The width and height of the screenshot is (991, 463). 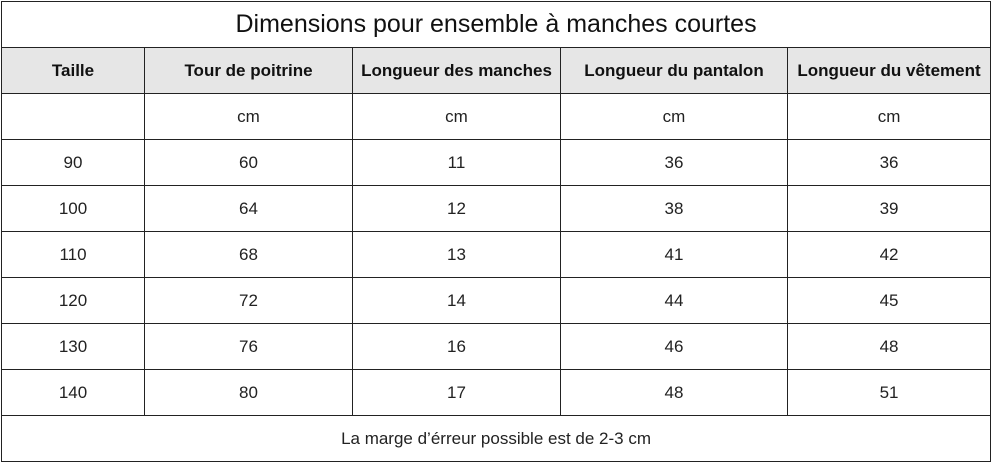 I want to click on table-cell: 46, so click(x=674, y=346).